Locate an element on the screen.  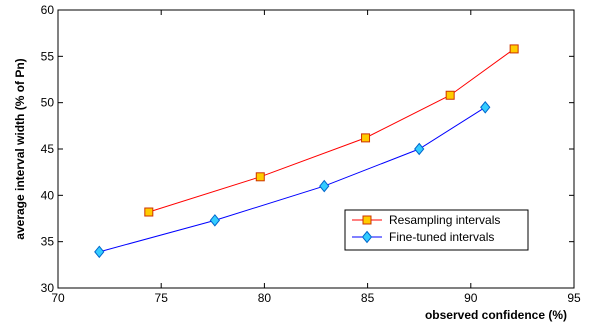
x-tick-label: 95 is located at coordinates (574, 298).